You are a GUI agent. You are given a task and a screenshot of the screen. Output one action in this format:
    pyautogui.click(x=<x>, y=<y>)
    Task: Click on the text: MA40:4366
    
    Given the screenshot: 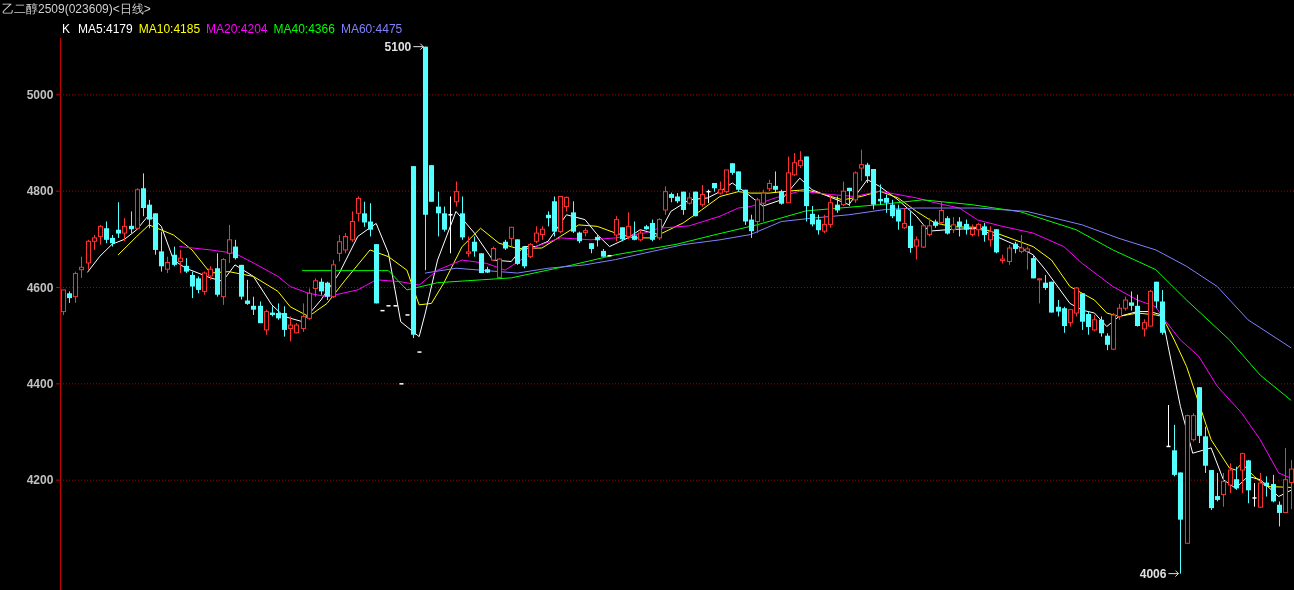 What is the action you would take?
    pyautogui.click(x=304, y=29)
    